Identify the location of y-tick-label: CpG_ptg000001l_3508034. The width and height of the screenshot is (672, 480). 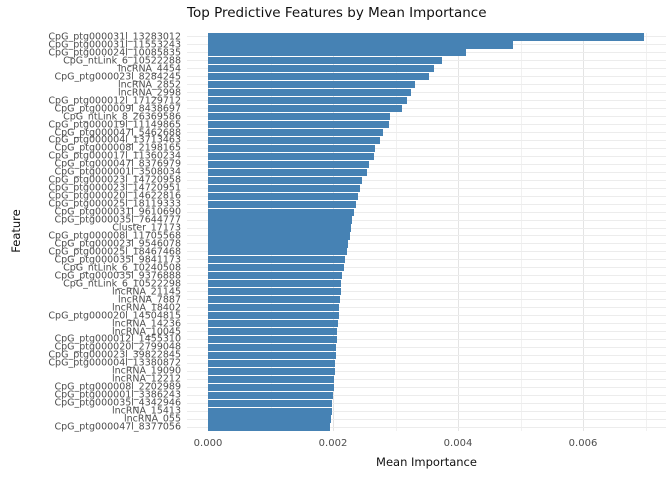
(117, 172).